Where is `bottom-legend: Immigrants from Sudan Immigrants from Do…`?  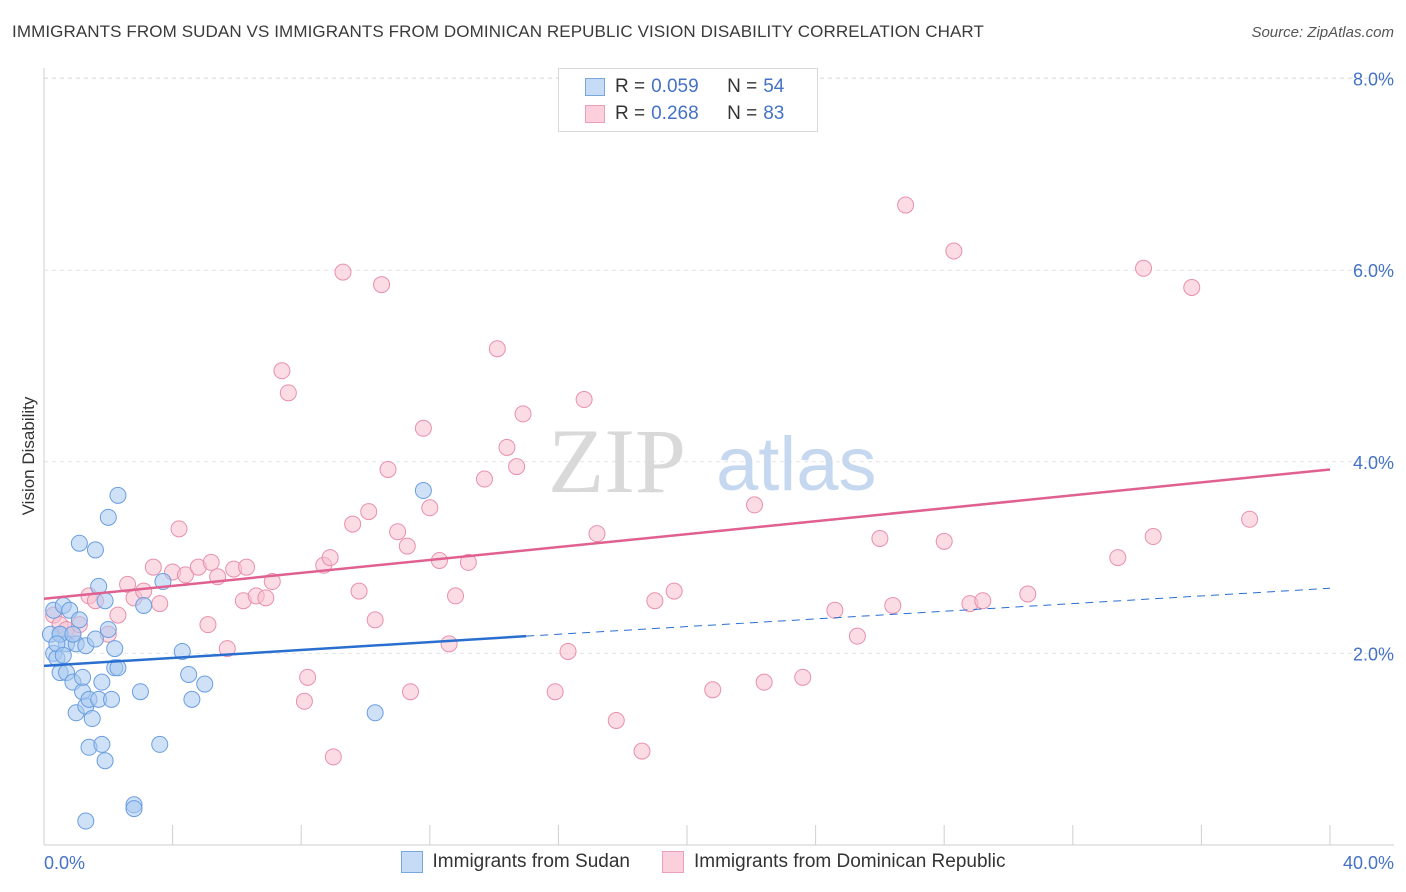
bottom-legend: Immigrants from Sudan Immigrants from Do… is located at coordinates (703, 862).